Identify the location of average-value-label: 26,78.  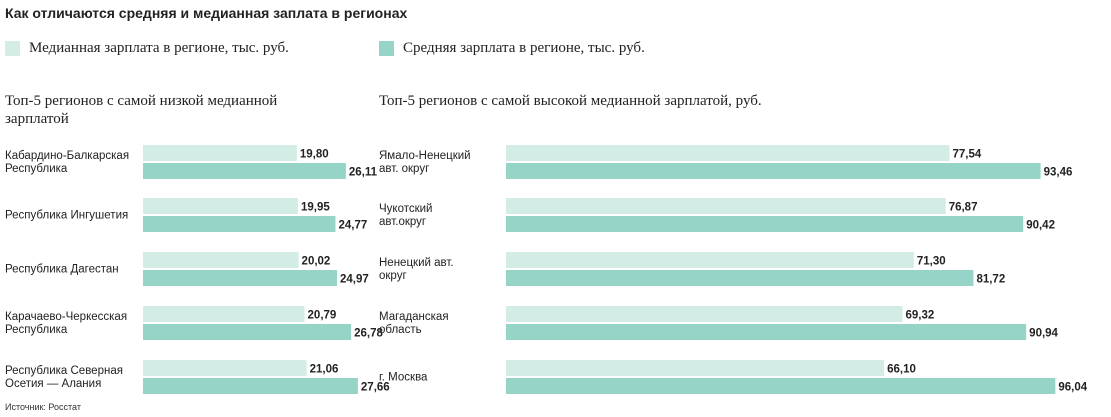
(368, 334).